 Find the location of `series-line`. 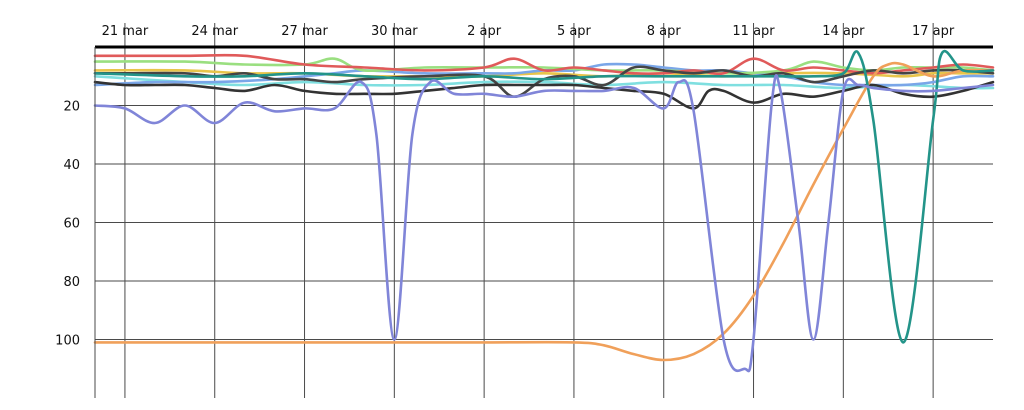

series-line is located at coordinates (544, 95).